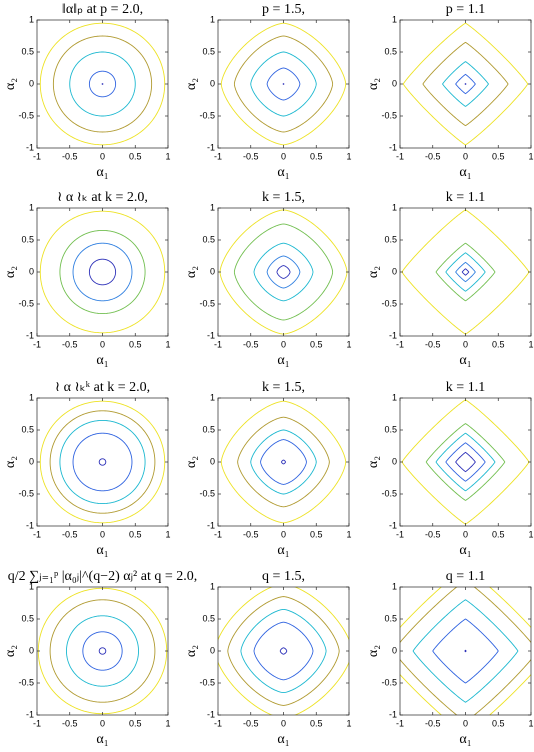 The width and height of the screenshot is (534, 752). Describe the element at coordinates (102, 387) in the screenshot. I see `chart-title: ≀ α ≀ₖᵏ at k = 2.0,` at that location.